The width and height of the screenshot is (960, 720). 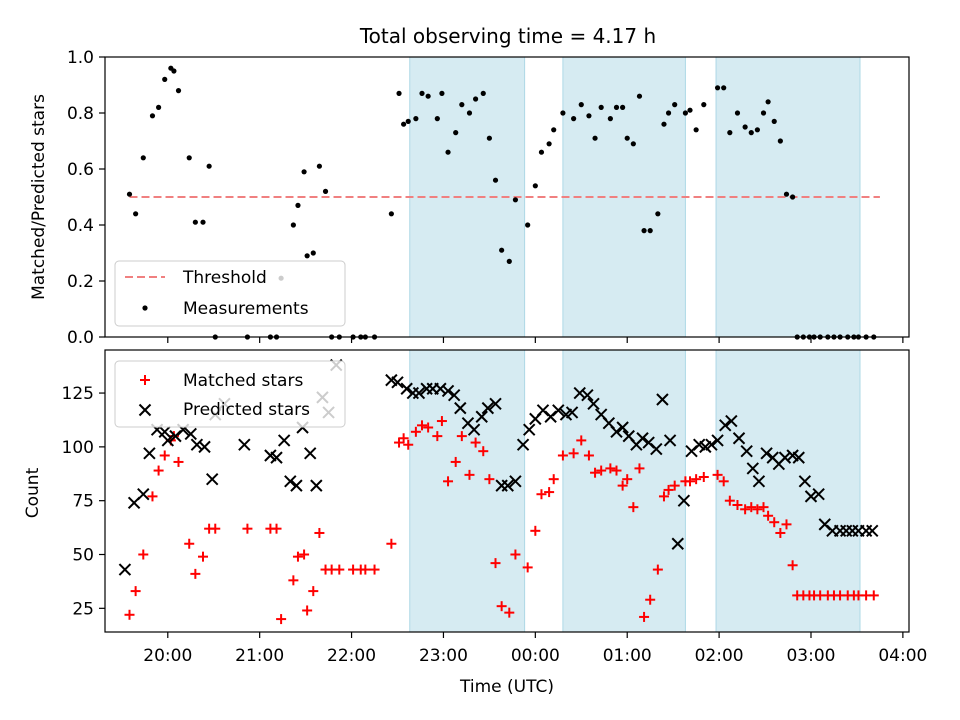 What do you see at coordinates (535, 340) in the screenshot?
I see `top-x-tick-marks` at bounding box center [535, 340].